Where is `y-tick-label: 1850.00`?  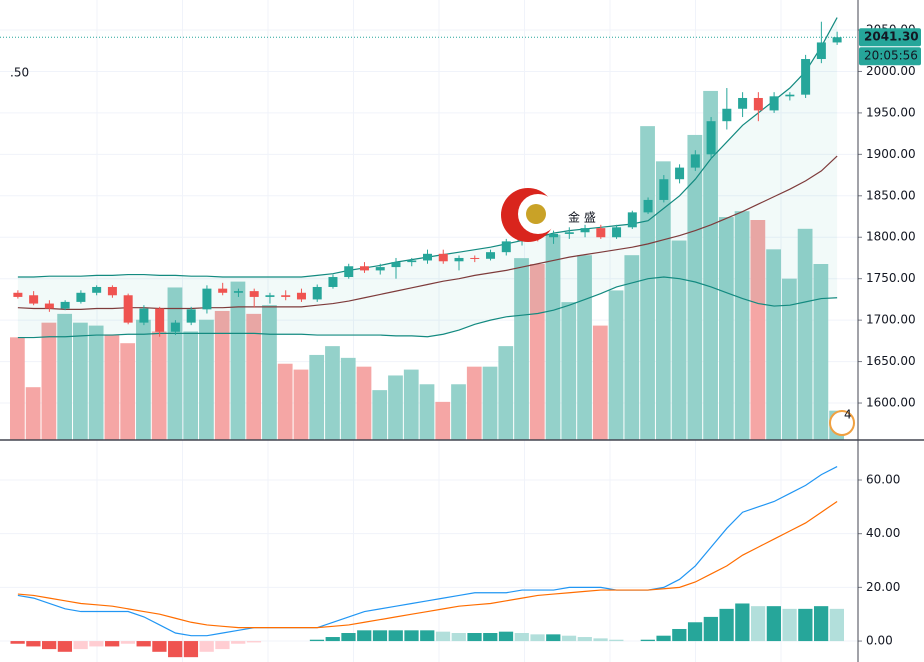
y-tick-label: 1850.00 is located at coordinates (891, 195).